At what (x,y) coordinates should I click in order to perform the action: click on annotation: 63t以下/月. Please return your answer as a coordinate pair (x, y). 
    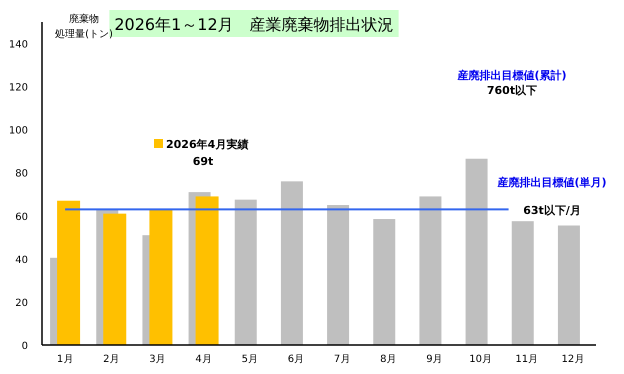
    Looking at the image, I should click on (552, 210).